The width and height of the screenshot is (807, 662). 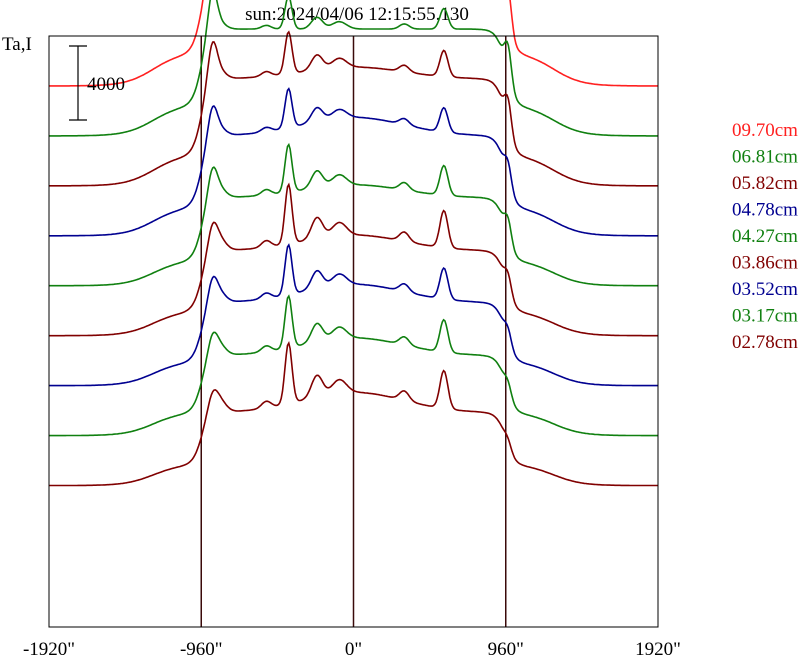 I want to click on series-line-09.70cm, so click(x=353, y=43).